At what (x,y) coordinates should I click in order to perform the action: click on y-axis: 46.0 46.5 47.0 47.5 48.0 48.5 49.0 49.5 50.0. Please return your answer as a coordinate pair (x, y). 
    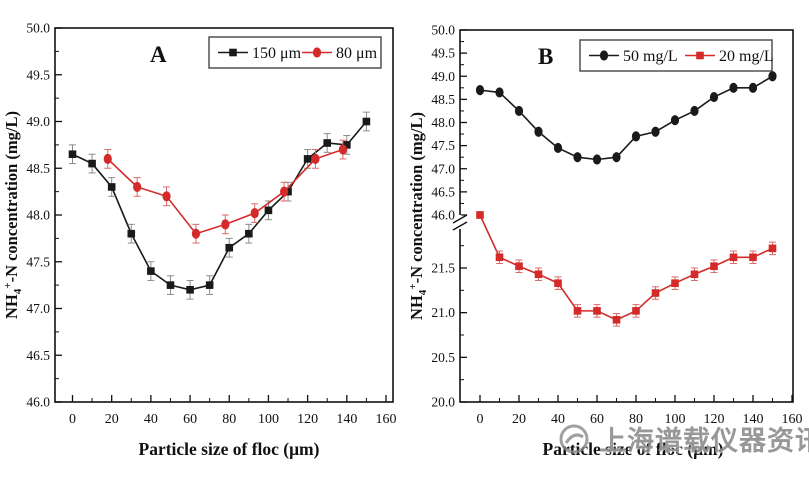
    Looking at the image, I should click on (44, 215).